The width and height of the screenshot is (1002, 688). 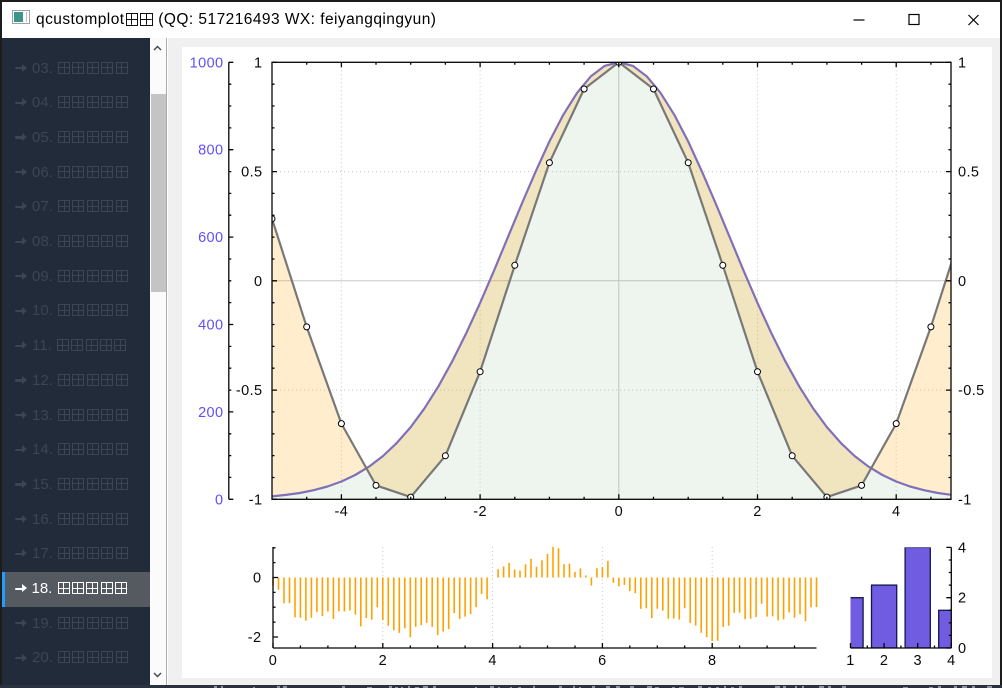 I want to click on svg-text: 8, so click(x=711, y=661).